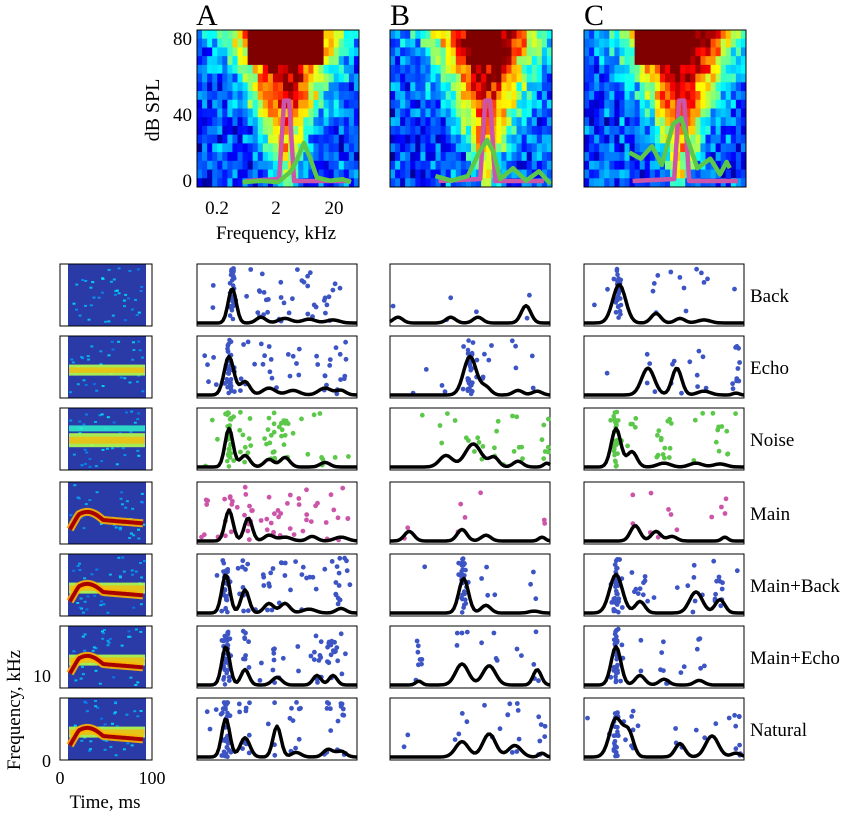 Image resolution: width=863 pixels, height=815 pixels. What do you see at coordinates (153, 110) in the screenshot?
I see `tuning-y-label: dB SPL` at bounding box center [153, 110].